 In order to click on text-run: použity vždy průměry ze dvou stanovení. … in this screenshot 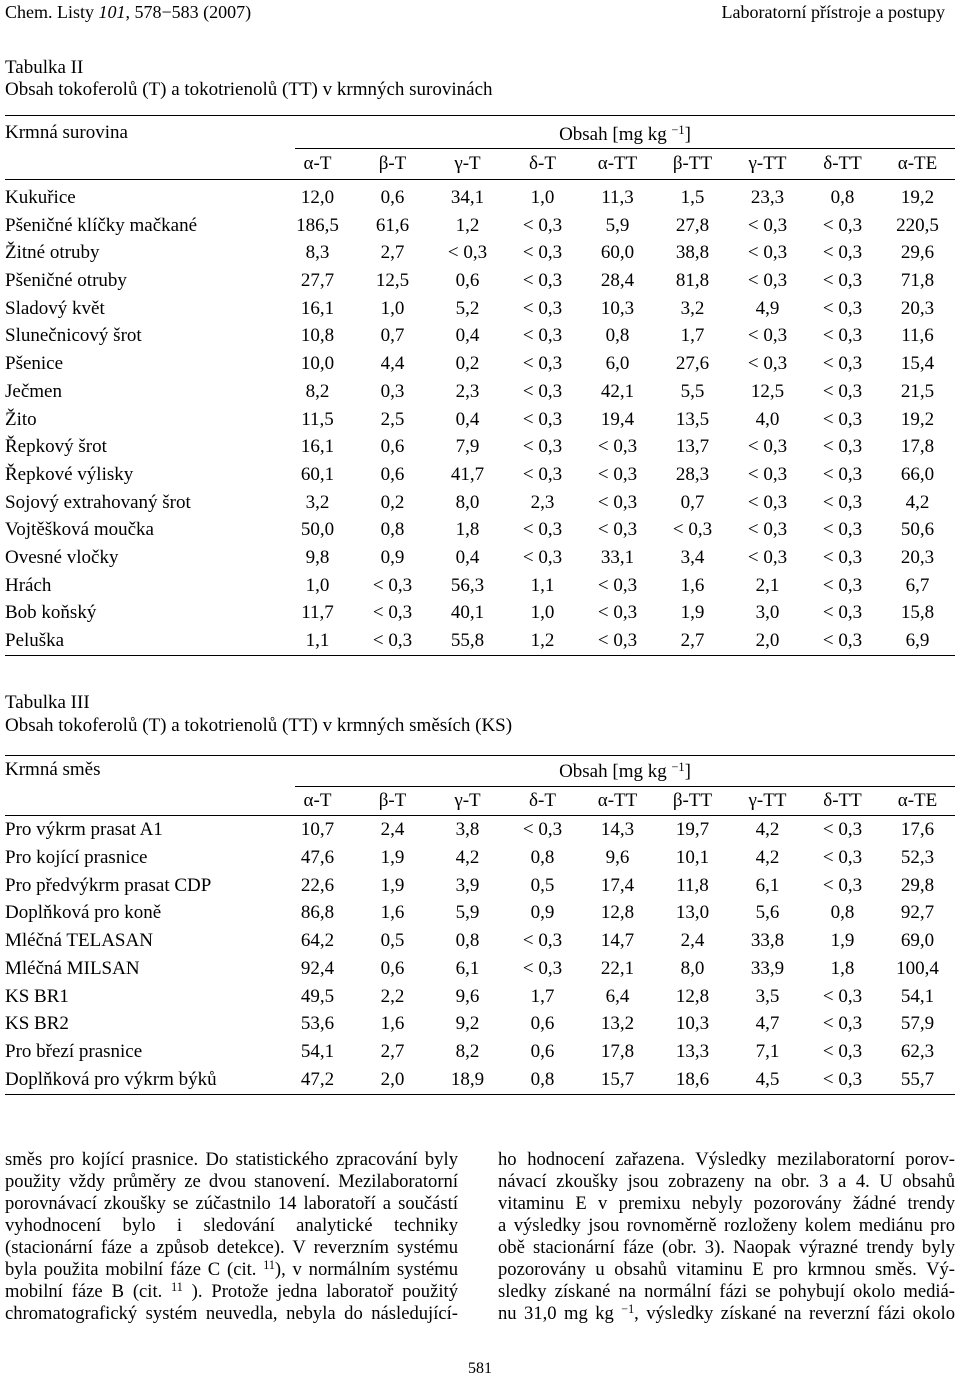, I will do `click(231, 1181)`.